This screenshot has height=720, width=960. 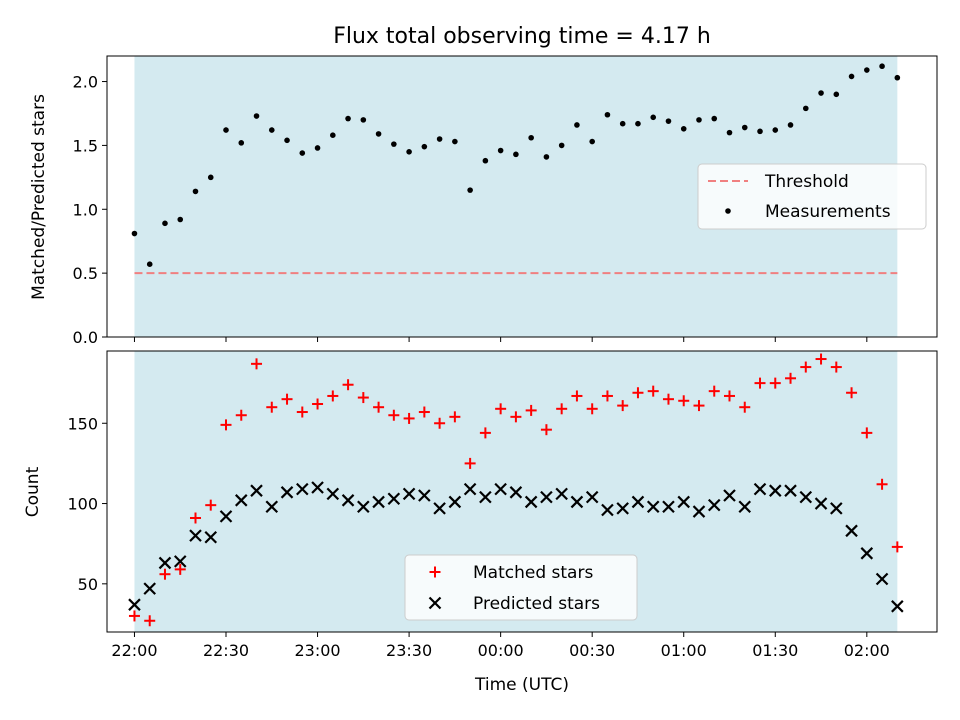 I want to click on y-tick-label: 150, so click(x=82, y=423).